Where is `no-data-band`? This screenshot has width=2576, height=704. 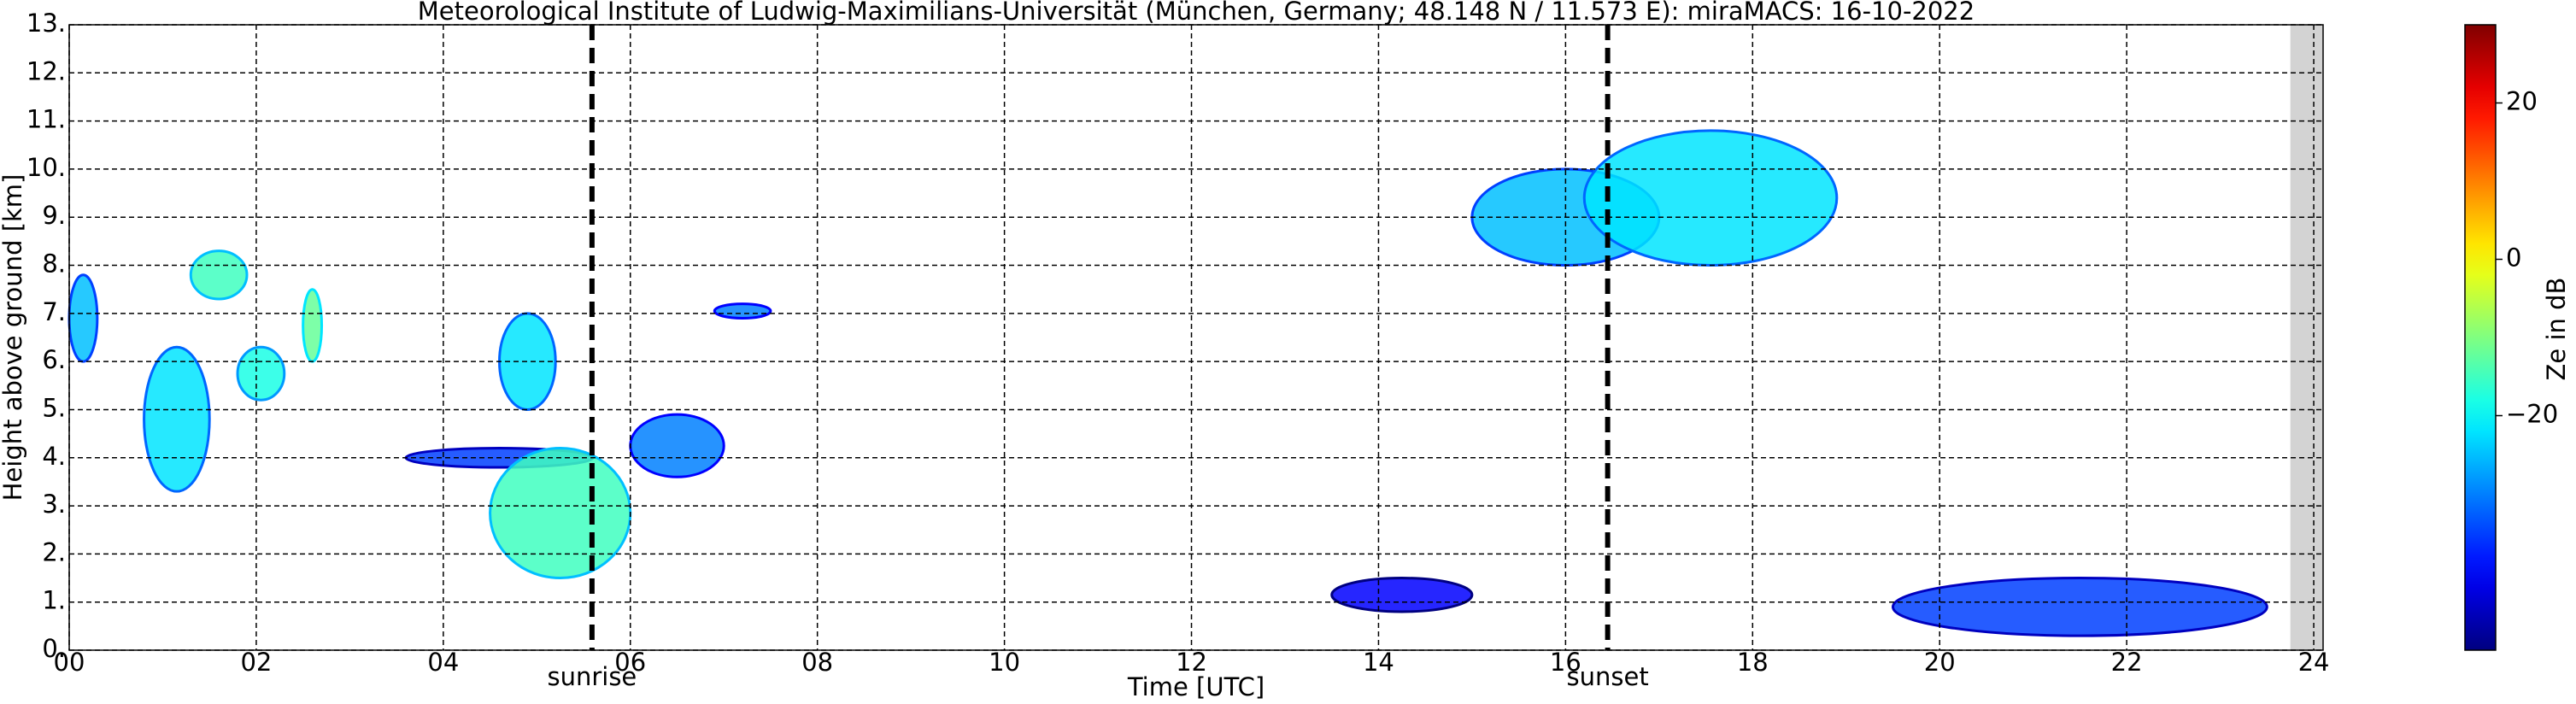
no-data-band is located at coordinates (2306, 337).